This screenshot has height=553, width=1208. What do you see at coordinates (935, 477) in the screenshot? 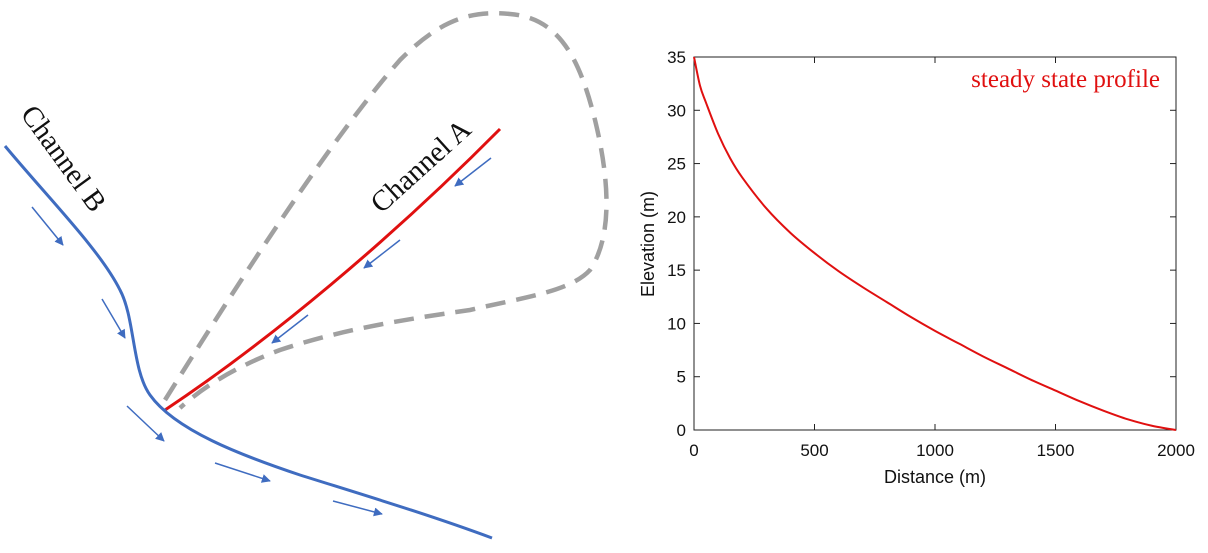
I see `x-axis-title: Distance (m)` at bounding box center [935, 477].